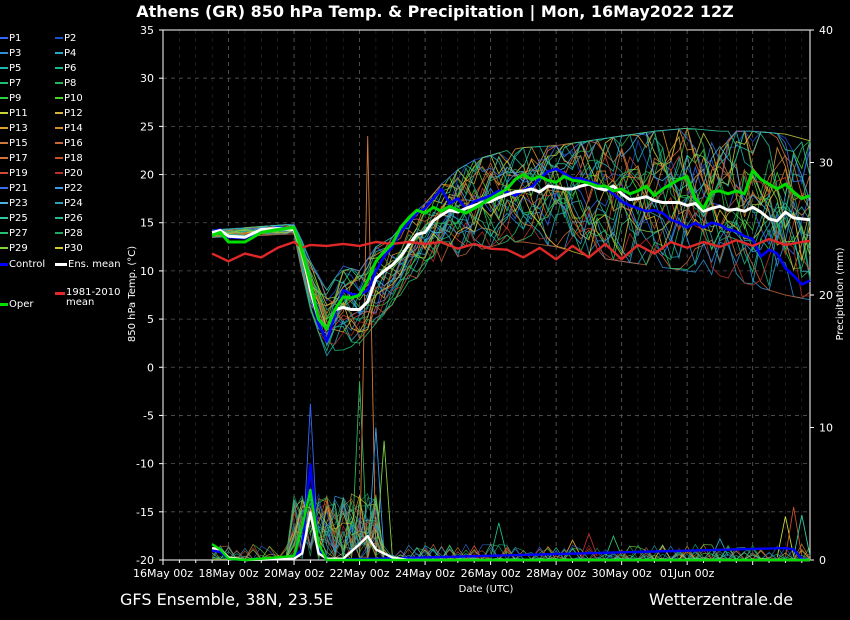 The width and height of the screenshot is (850, 620). I want to click on legend-label: P6, so click(70, 68).